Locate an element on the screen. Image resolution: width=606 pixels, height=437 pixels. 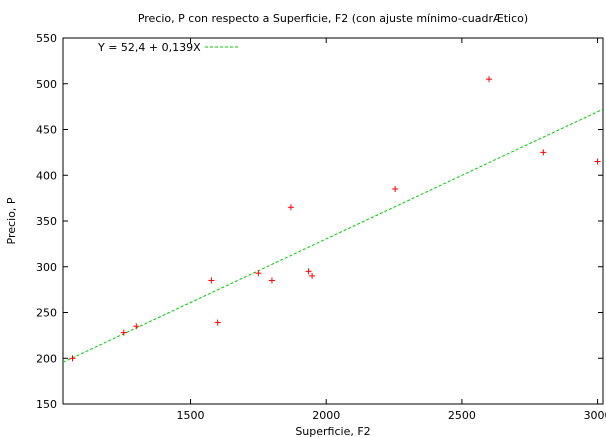
x-tick-label: 2500 is located at coordinates (462, 415).